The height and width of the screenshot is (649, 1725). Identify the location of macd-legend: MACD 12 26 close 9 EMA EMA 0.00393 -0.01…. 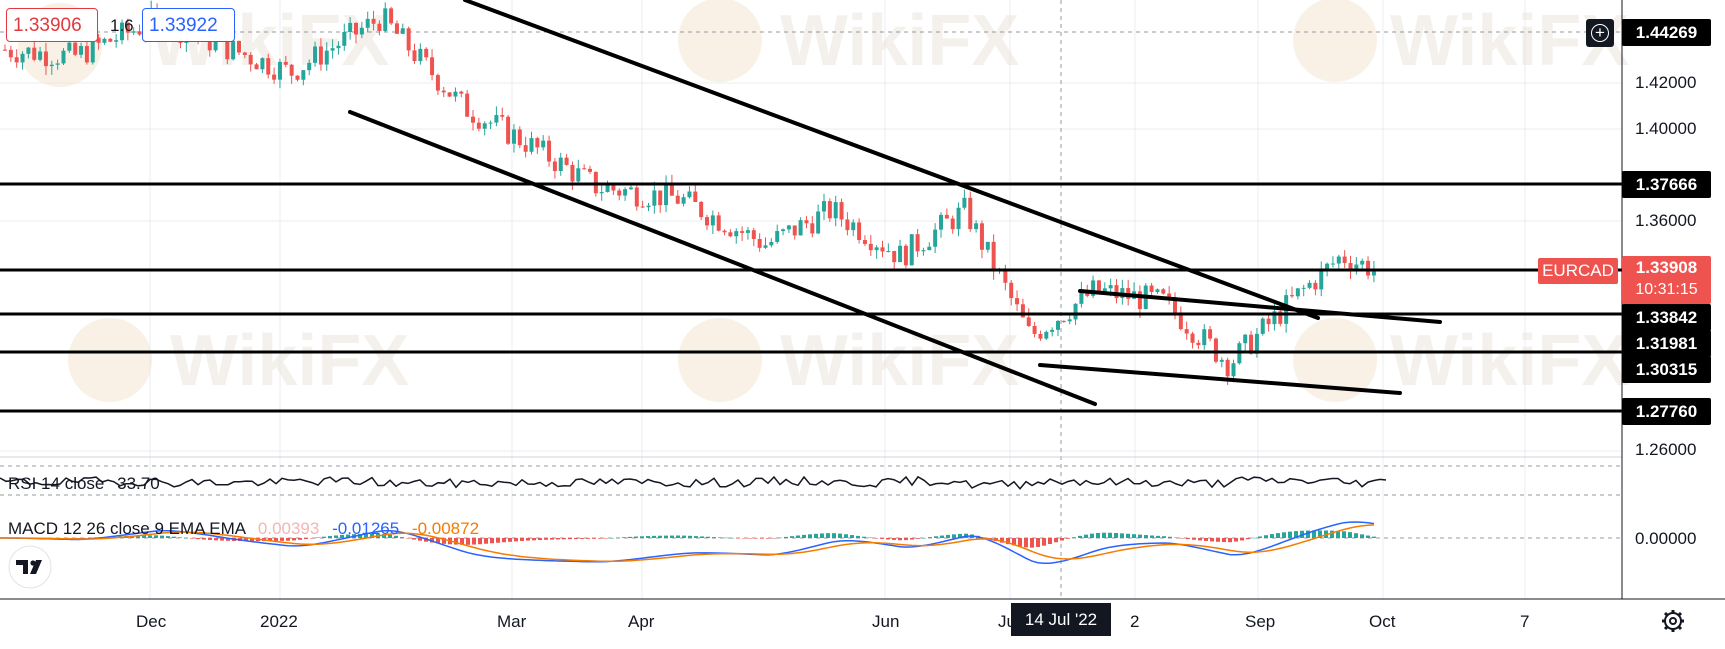
(243, 529).